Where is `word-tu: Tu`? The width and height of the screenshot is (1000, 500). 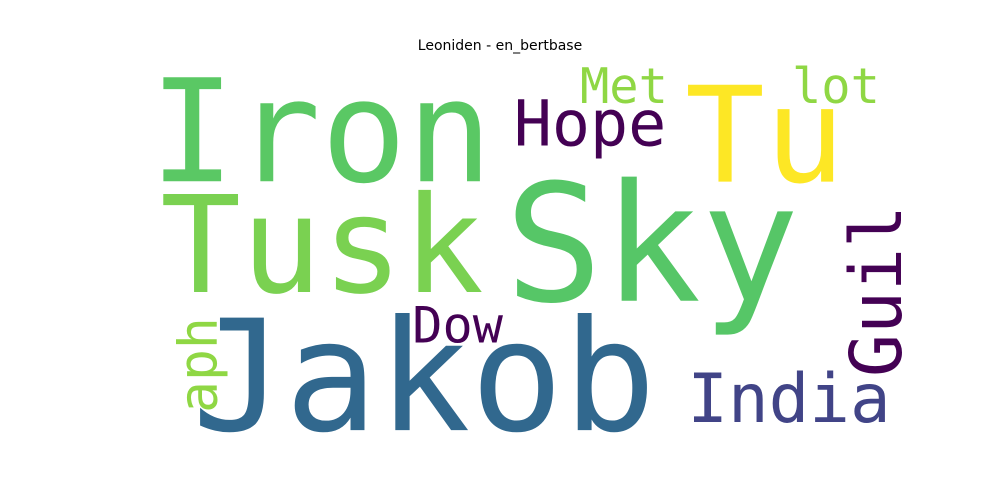 word-tu: Tu is located at coordinates (765, 137).